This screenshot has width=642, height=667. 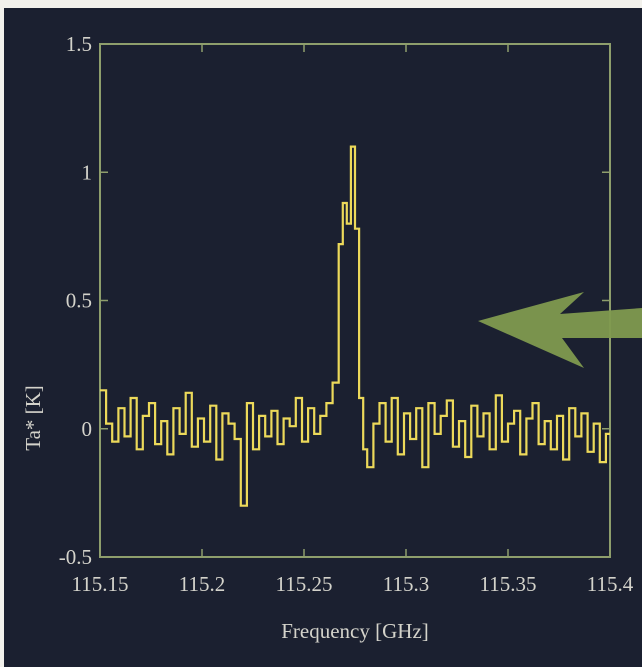 What do you see at coordinates (304, 584) in the screenshot?
I see `x-tick-label: 115.25` at bounding box center [304, 584].